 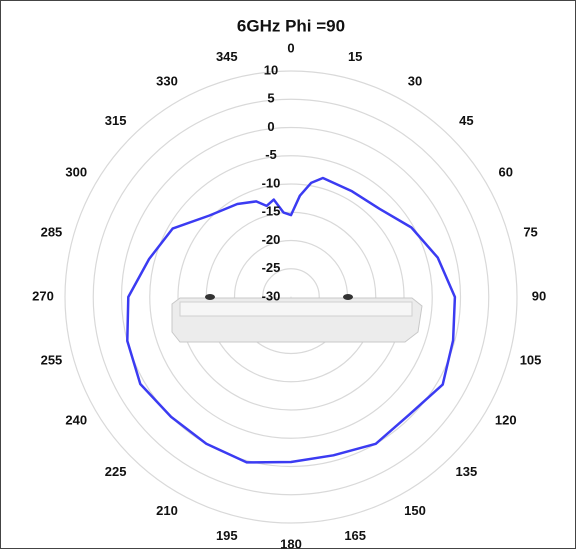 What do you see at coordinates (271, 267) in the screenshot?
I see `r-tick-label: -25` at bounding box center [271, 267].